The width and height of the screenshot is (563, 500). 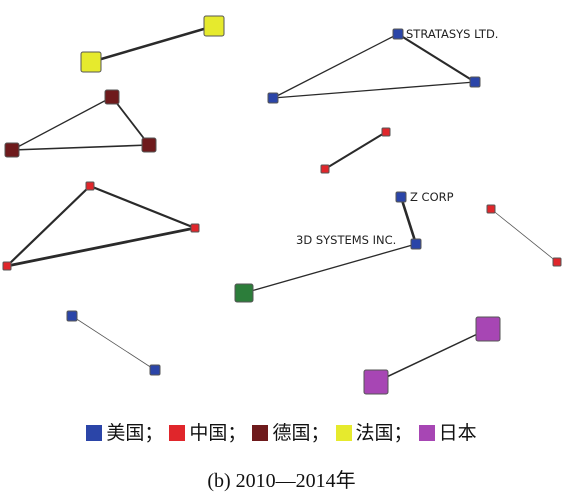 What do you see at coordinates (524, 235) in the screenshot?
I see `edge-china-right` at bounding box center [524, 235].